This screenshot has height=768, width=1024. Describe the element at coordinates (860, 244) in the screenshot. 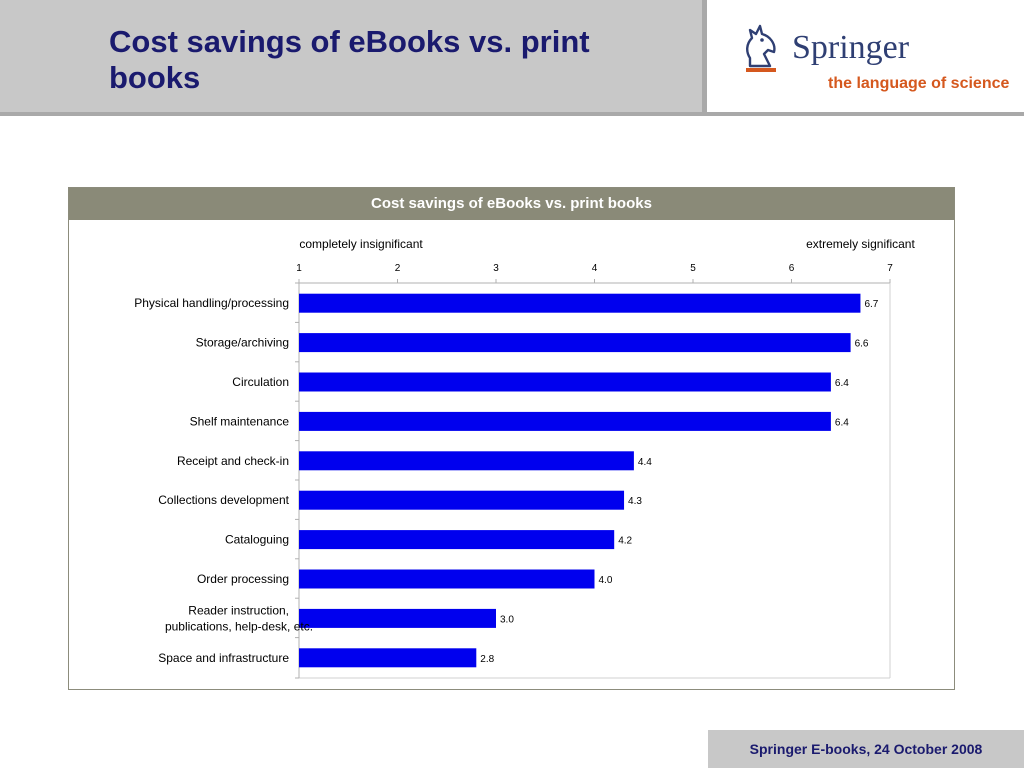

I see `scale-label-high: extremely significant` at that location.